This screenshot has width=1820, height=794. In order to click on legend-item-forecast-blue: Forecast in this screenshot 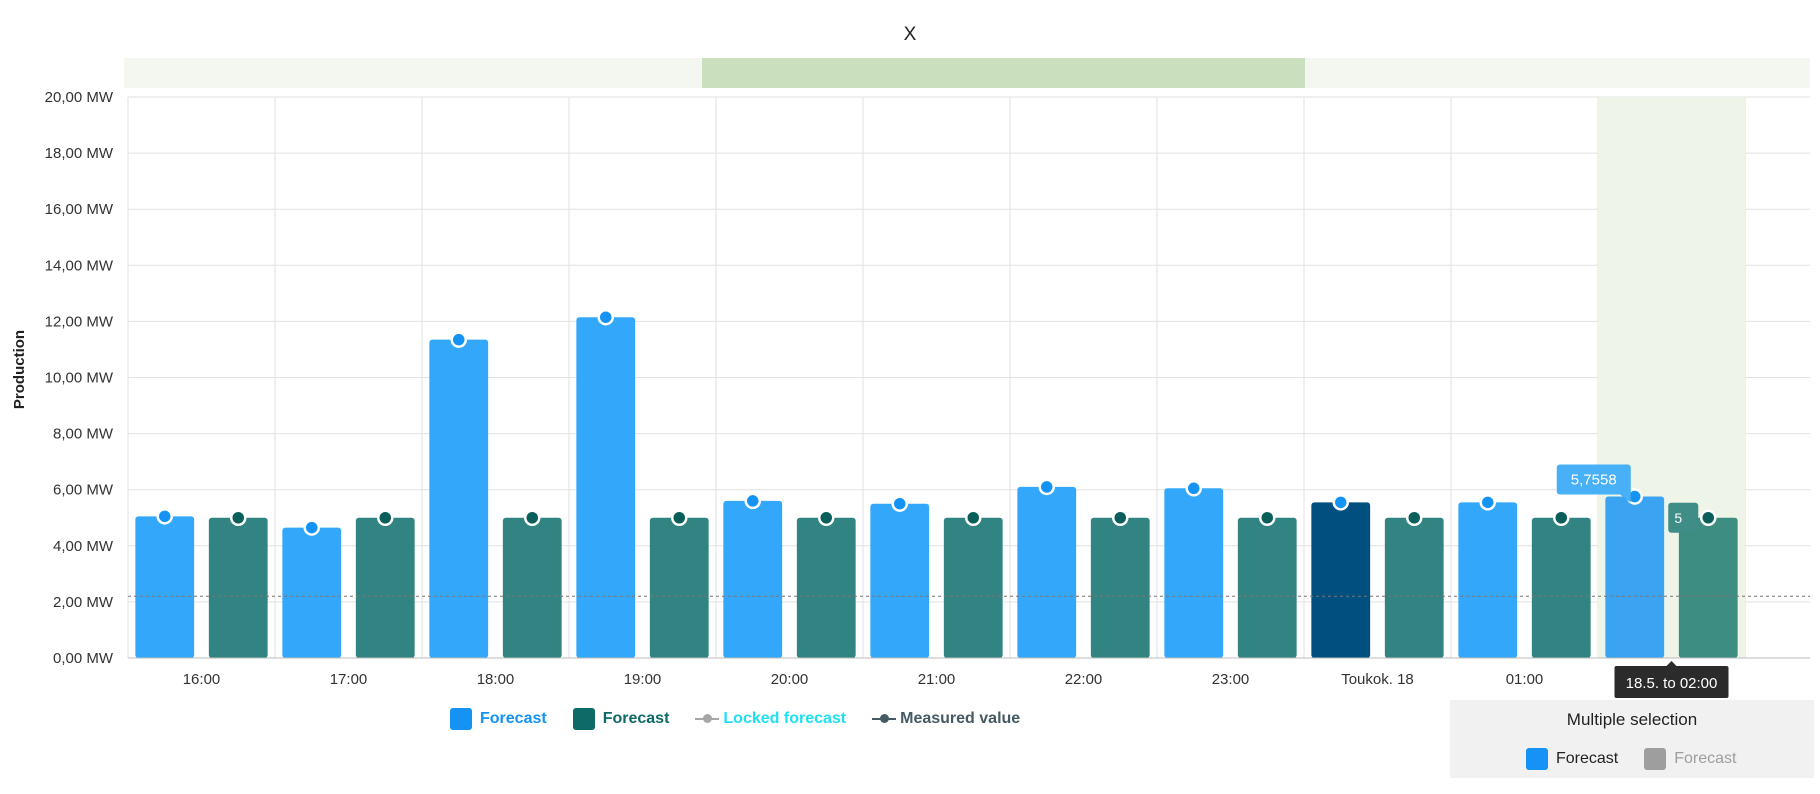, I will do `click(498, 719)`.